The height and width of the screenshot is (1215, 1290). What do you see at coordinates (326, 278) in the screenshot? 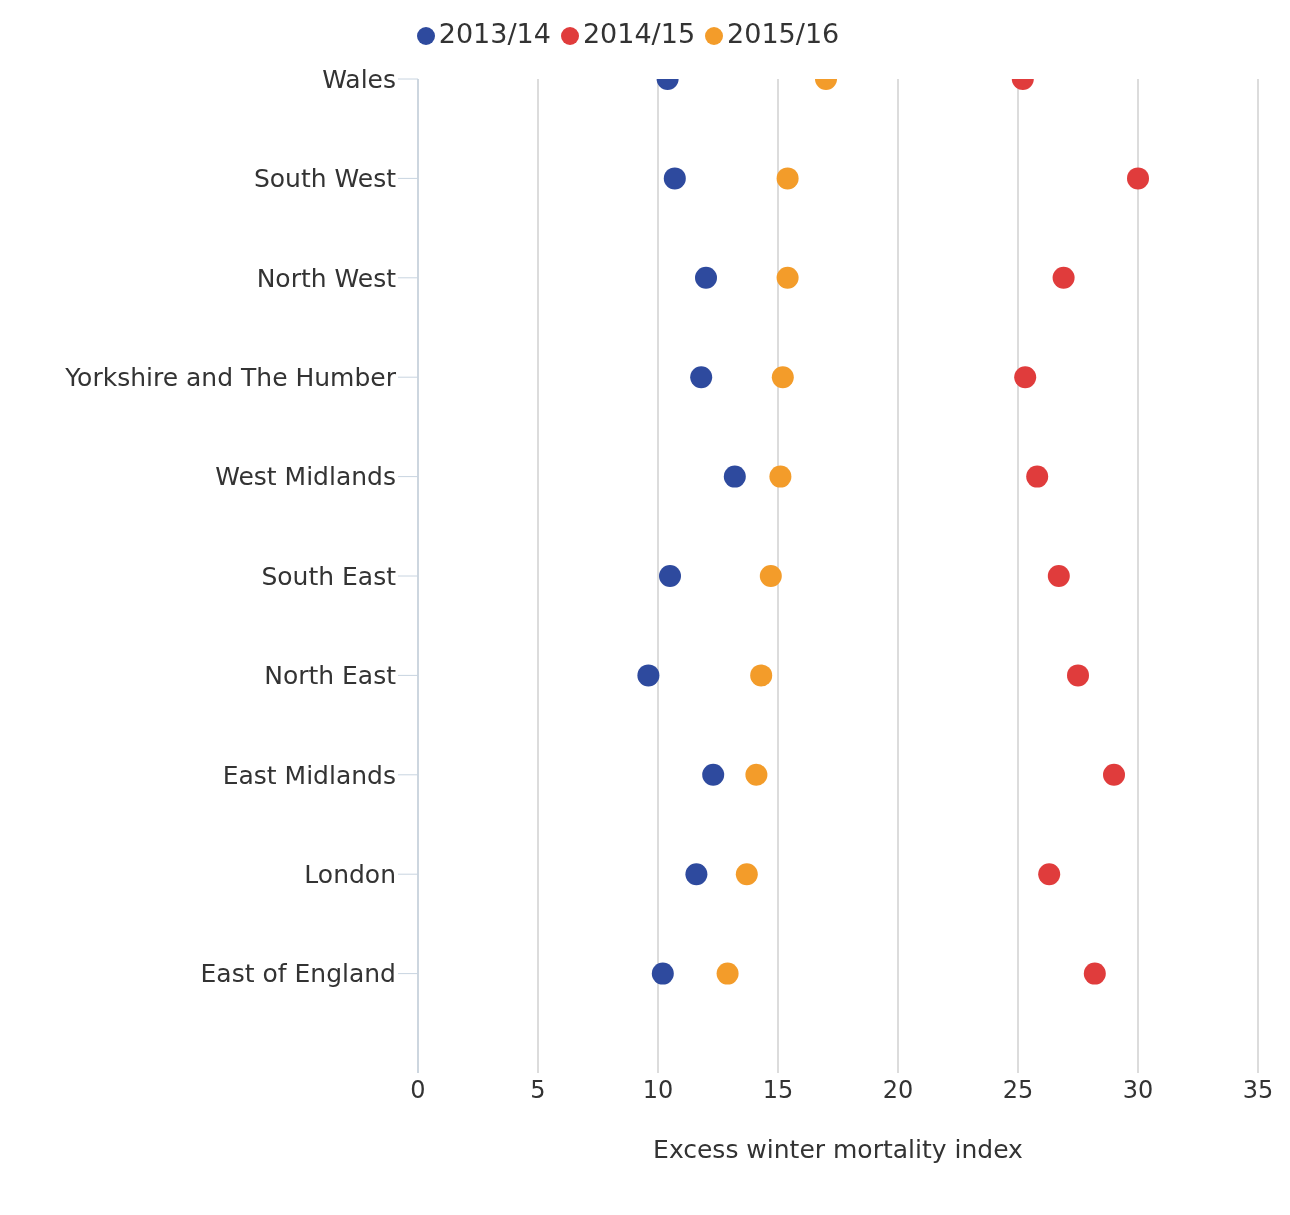
I see `y-tick-label: North West` at bounding box center [326, 278].